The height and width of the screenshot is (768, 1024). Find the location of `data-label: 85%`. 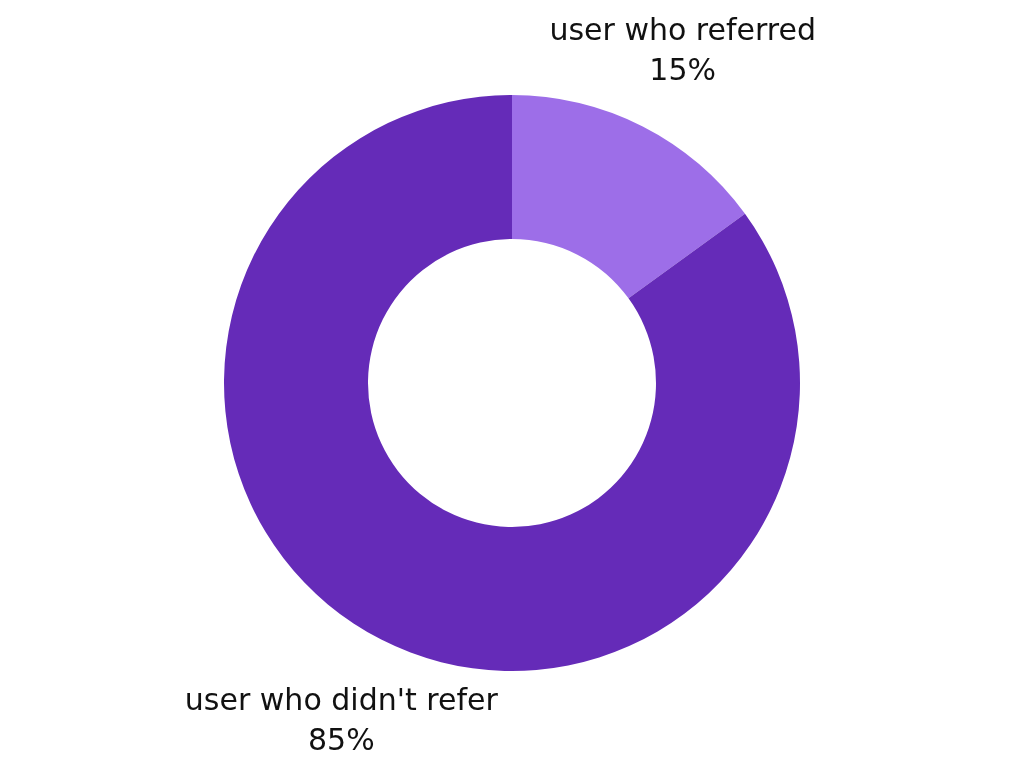

data-label: 85% is located at coordinates (341, 740).